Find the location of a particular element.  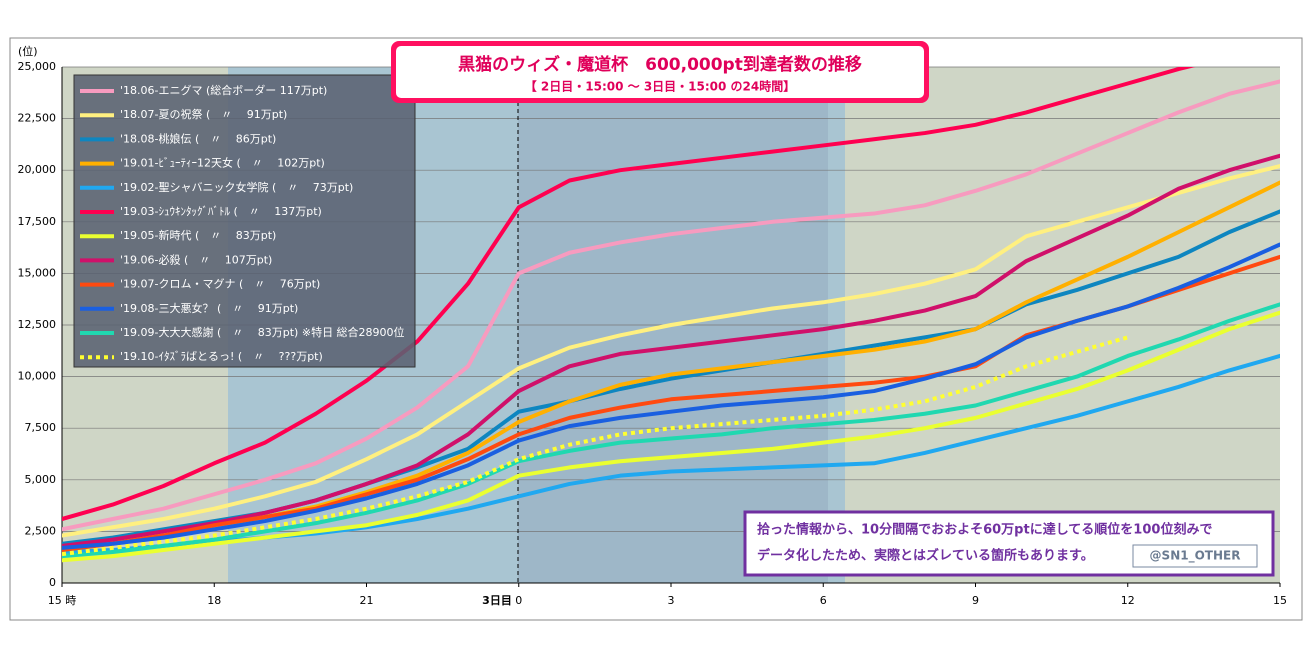

legend-label: '19.06-必殺 ( 〃 107万pt) is located at coordinates (196, 259).